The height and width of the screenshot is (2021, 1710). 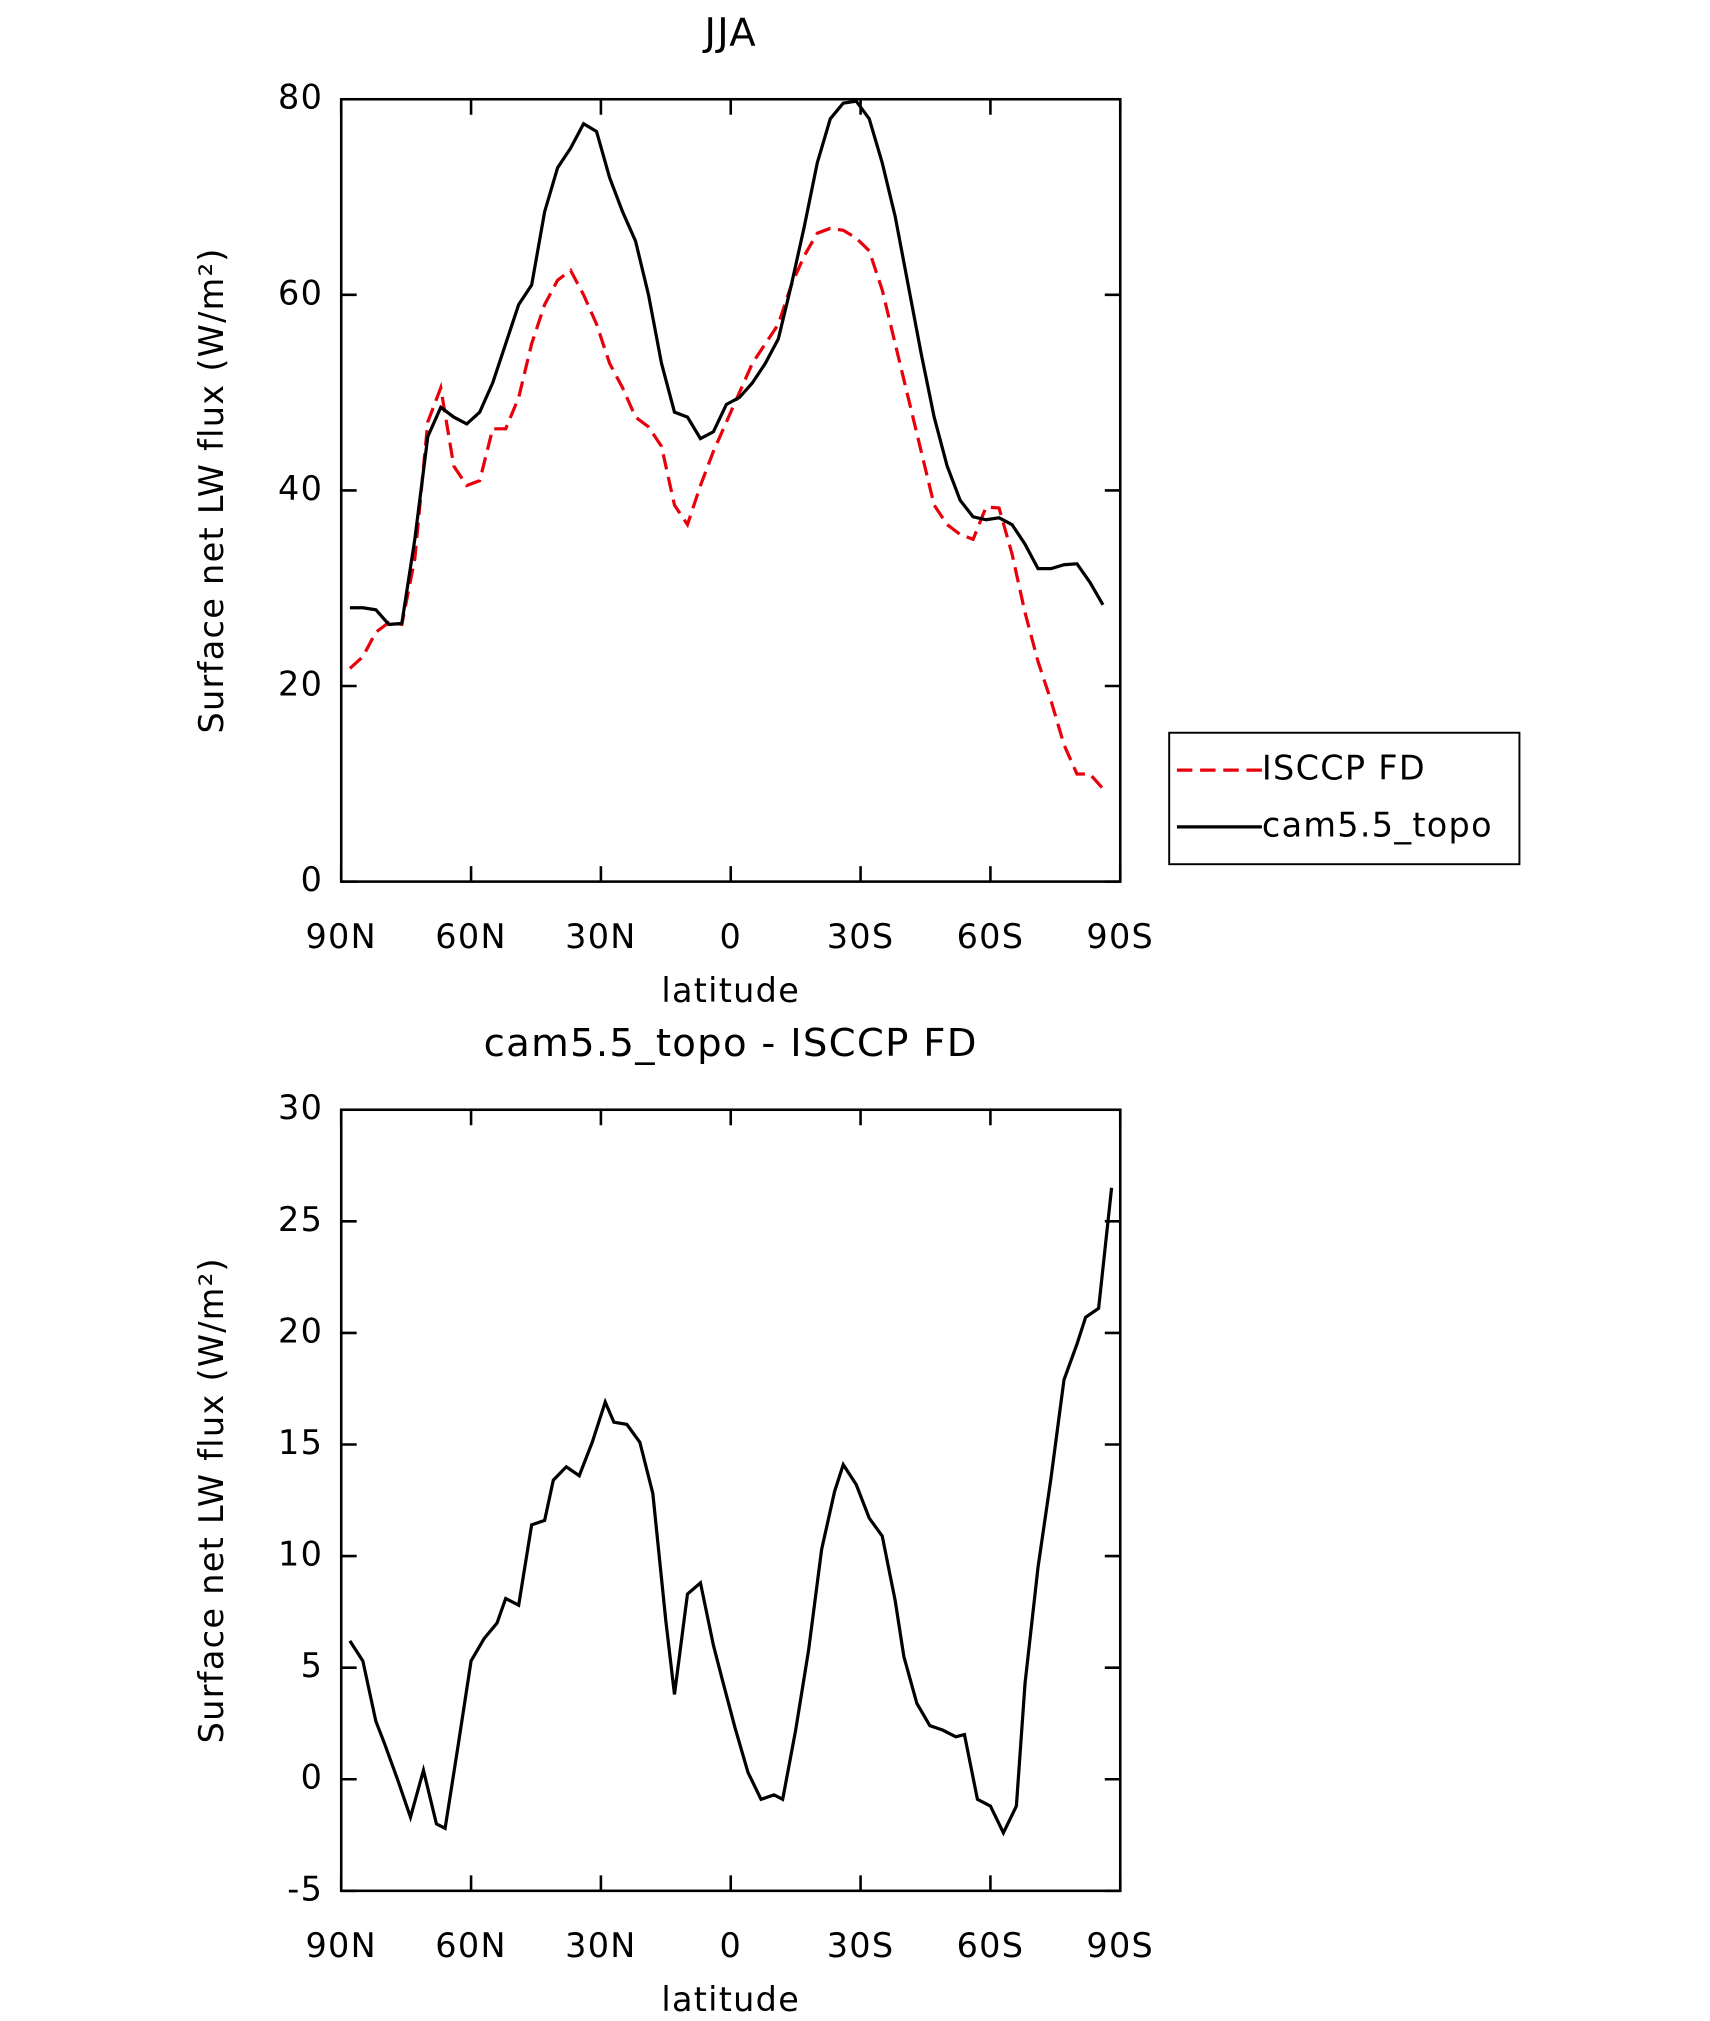 I want to click on legend-label: ISCCP FD, so click(x=1344, y=768).